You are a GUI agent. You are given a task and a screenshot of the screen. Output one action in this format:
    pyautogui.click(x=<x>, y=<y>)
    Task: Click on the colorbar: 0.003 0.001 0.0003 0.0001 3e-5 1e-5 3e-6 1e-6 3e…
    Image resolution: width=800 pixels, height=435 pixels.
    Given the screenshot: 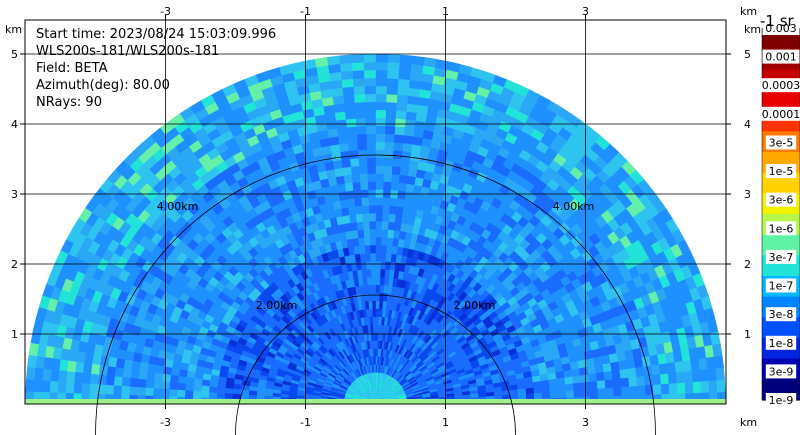 What is the action you would take?
    pyautogui.click(x=779, y=214)
    